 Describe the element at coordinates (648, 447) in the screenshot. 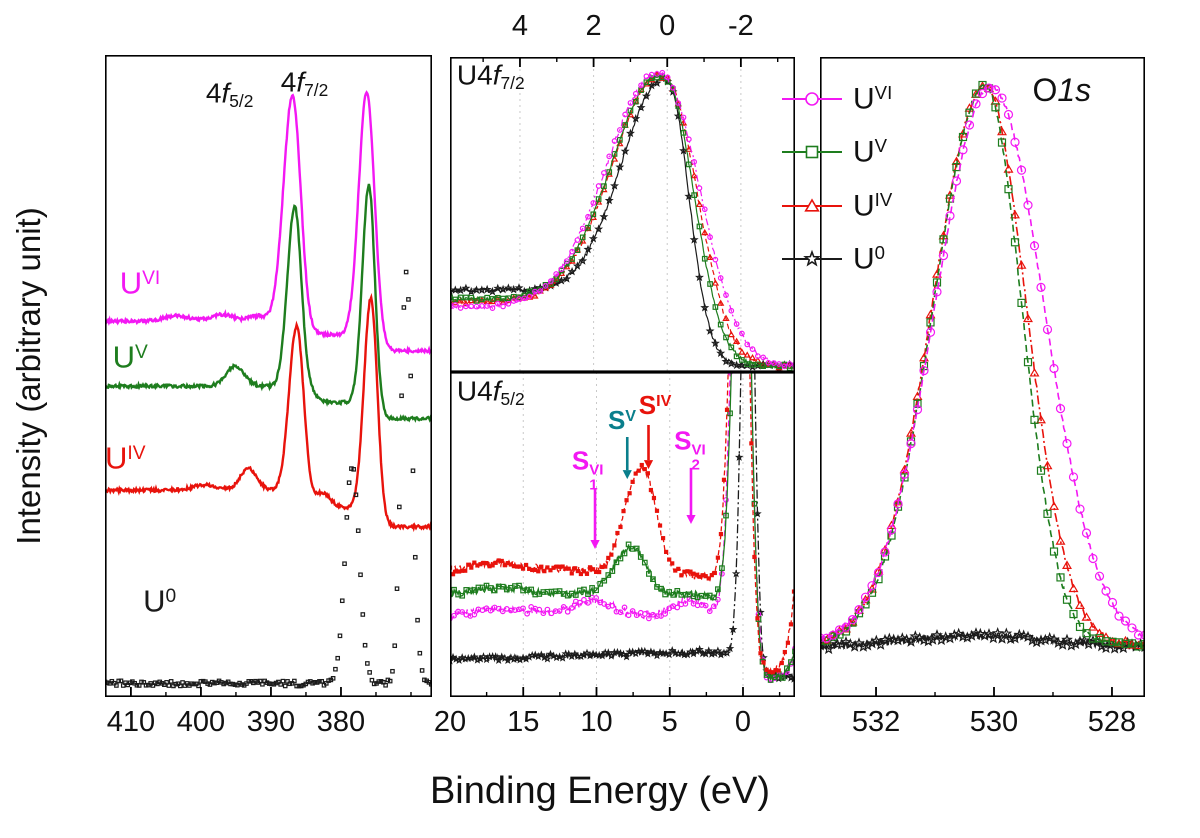

I see `satellite-arrow-siv` at that location.